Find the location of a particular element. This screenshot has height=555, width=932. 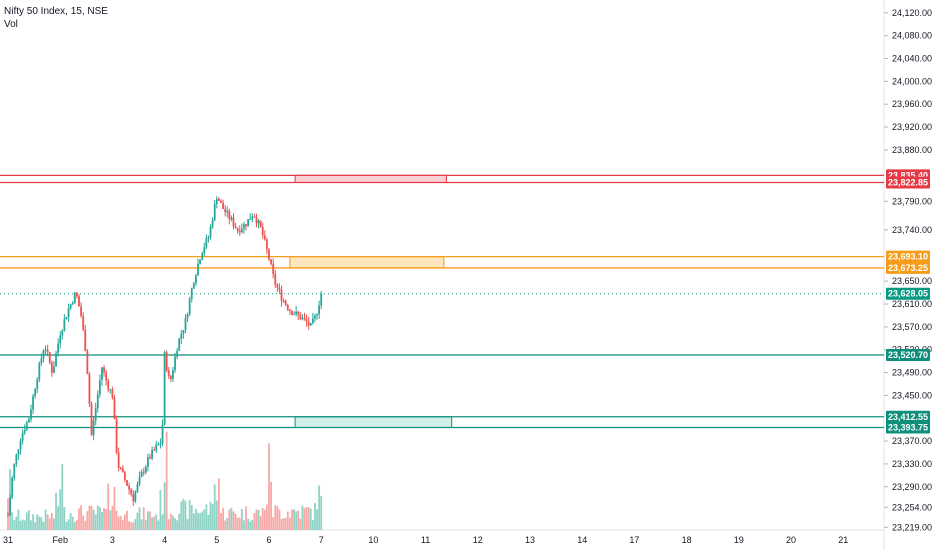

price-tag-label: 23,520.70 is located at coordinates (908, 355).